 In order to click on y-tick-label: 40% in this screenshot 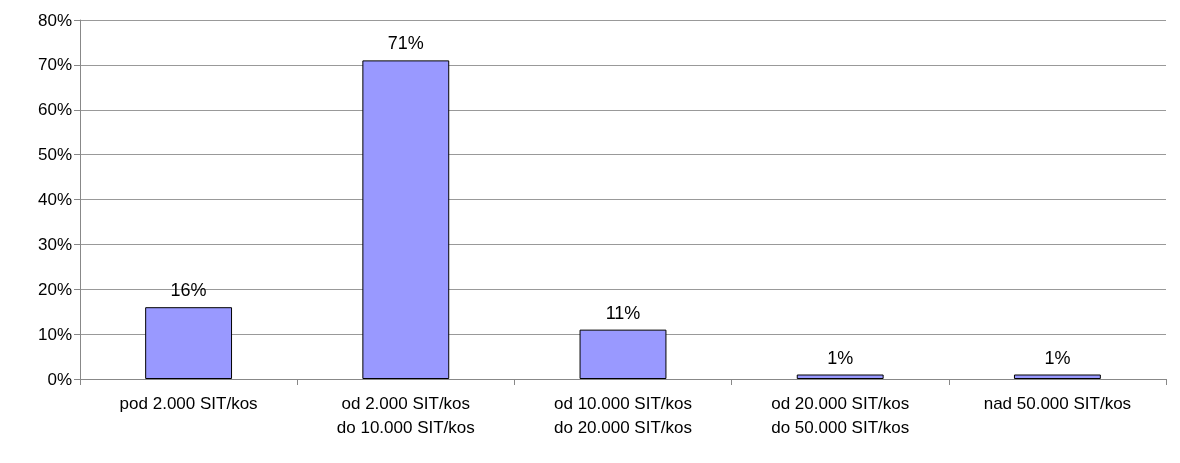, I will do `click(54, 199)`.